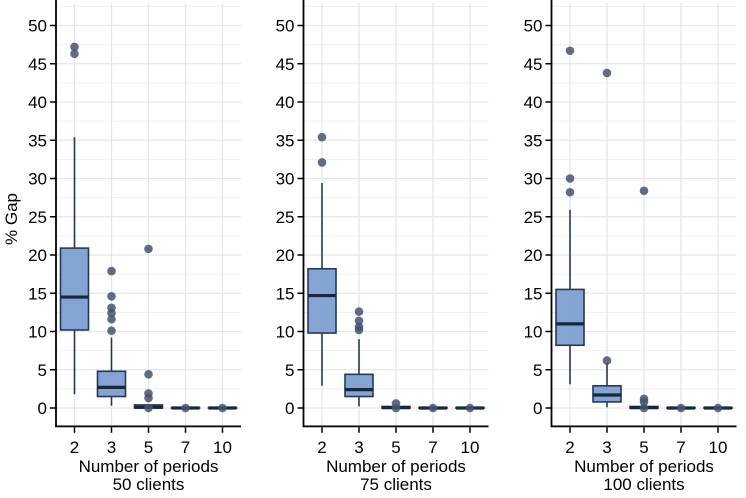 This screenshot has width=746, height=498. I want to click on y-axis-title: % Gap, so click(11, 219).